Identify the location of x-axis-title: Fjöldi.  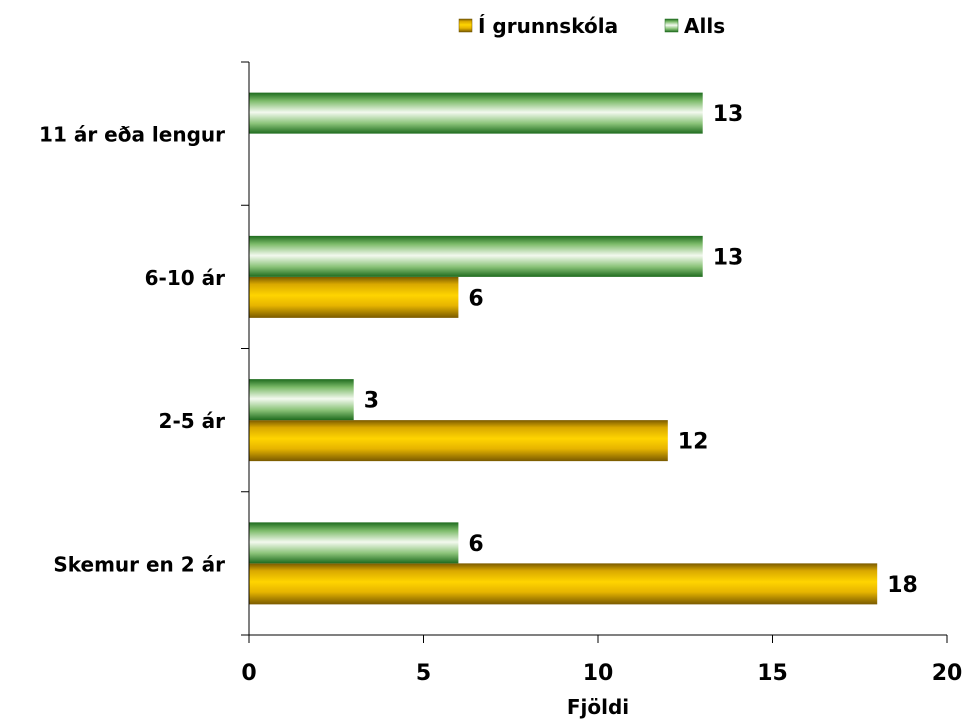
(598, 707).